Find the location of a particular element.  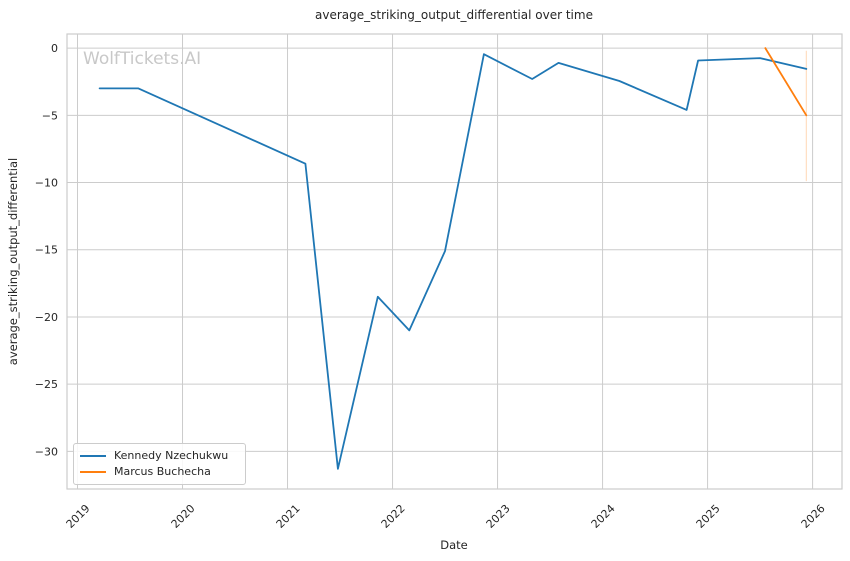

x-tick-label: 2023 is located at coordinates (498, 516).